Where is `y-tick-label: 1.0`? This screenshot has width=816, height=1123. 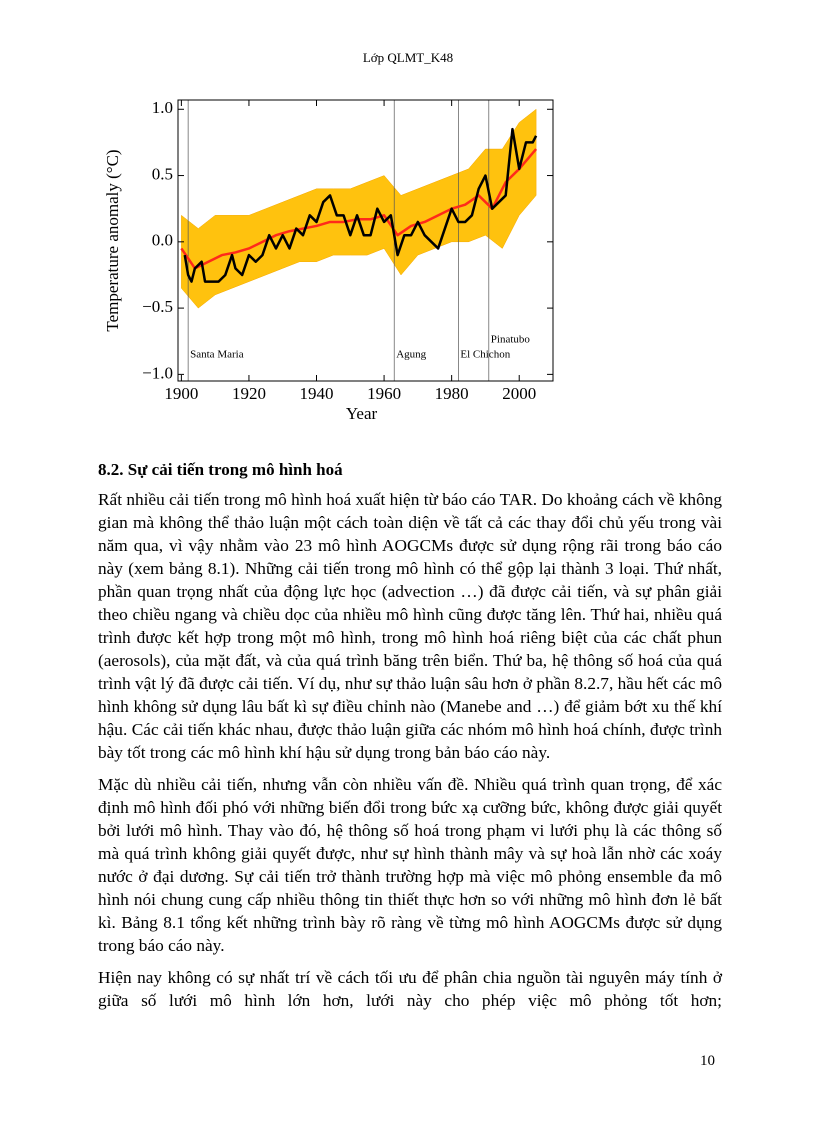 y-tick-label: 1.0 is located at coordinates (162, 107).